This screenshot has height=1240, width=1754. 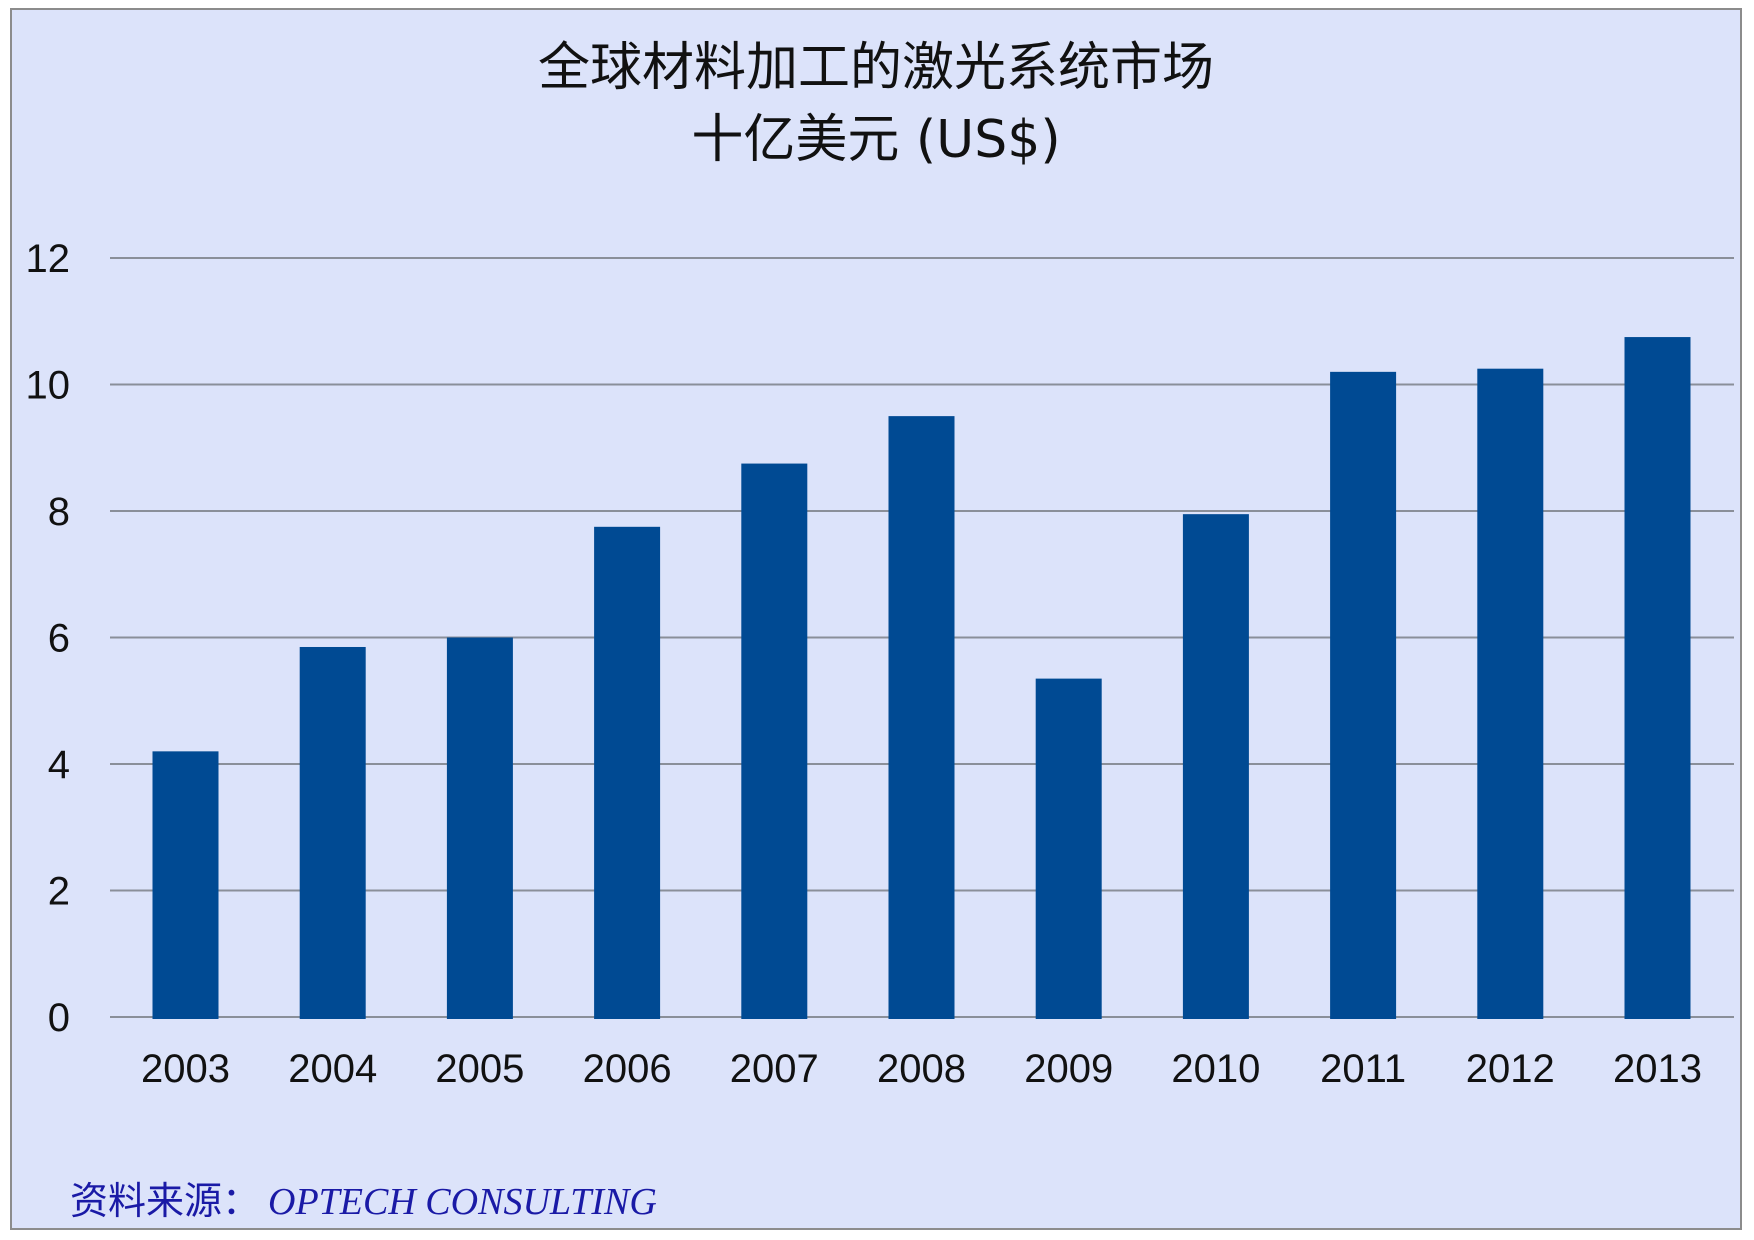 What do you see at coordinates (185, 885) in the screenshot?
I see `bar-2003` at bounding box center [185, 885].